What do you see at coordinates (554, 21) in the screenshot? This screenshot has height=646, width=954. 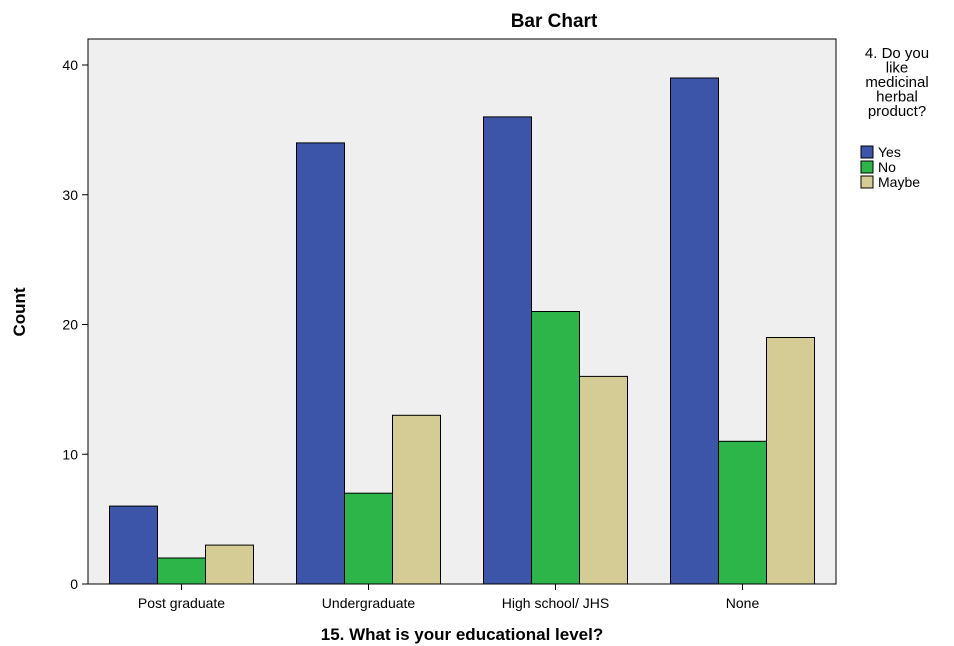 I see `chart-title: Bar Chart` at bounding box center [554, 21].